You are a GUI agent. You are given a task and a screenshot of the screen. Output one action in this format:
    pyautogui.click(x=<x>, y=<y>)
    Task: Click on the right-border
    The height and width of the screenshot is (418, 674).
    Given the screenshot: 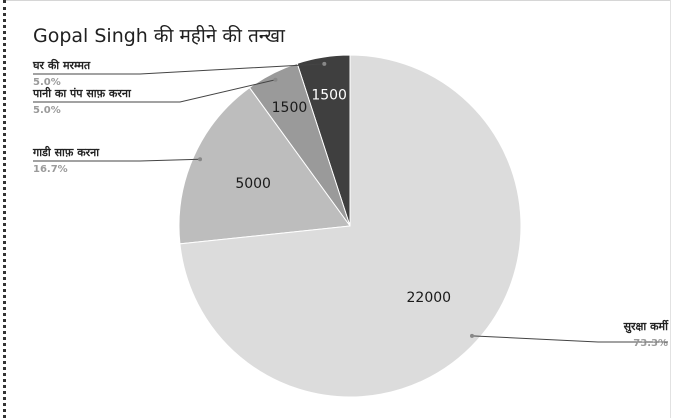 What is the action you would take?
    pyautogui.click(x=670, y=209)
    